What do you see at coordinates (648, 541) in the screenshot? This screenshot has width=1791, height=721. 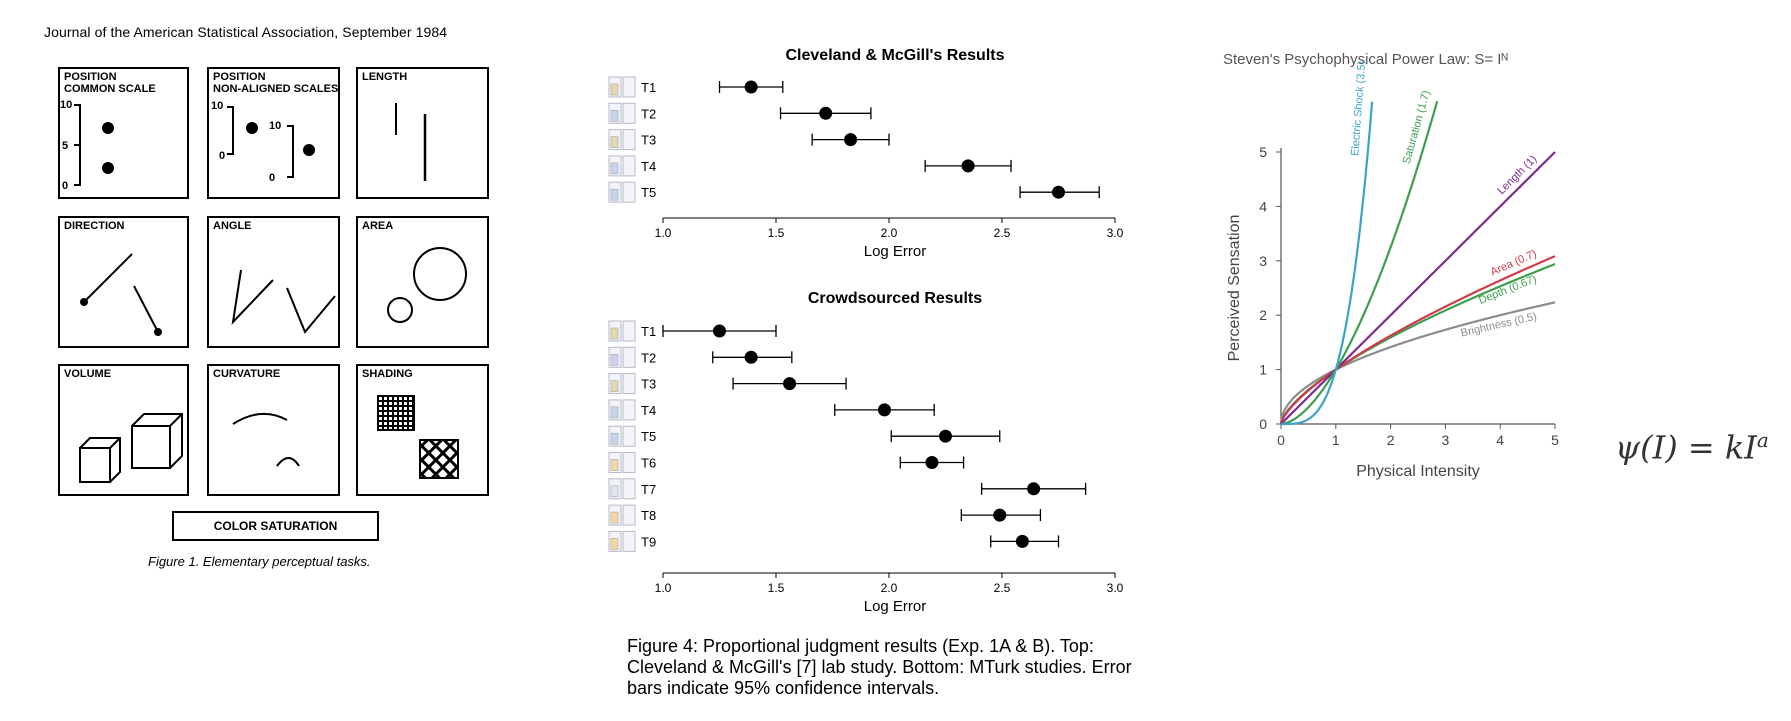 I see `task-label: T9` at bounding box center [648, 541].